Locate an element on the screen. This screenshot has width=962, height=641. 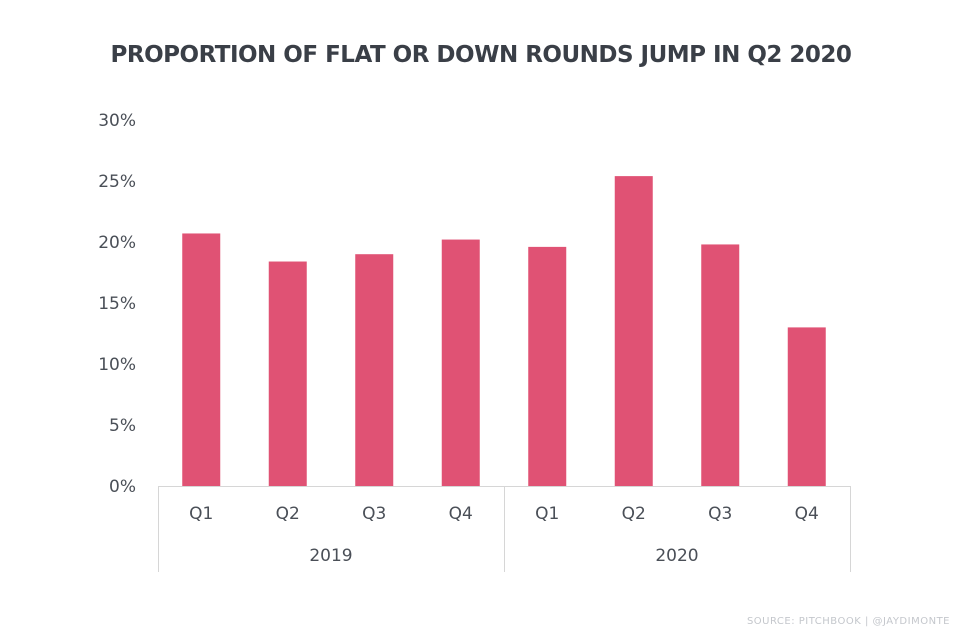
x-axis: Q1 Q2 Q3 Q4 Q1 Q2 Q3 Q4 2019 2020 is located at coordinates (504, 529).